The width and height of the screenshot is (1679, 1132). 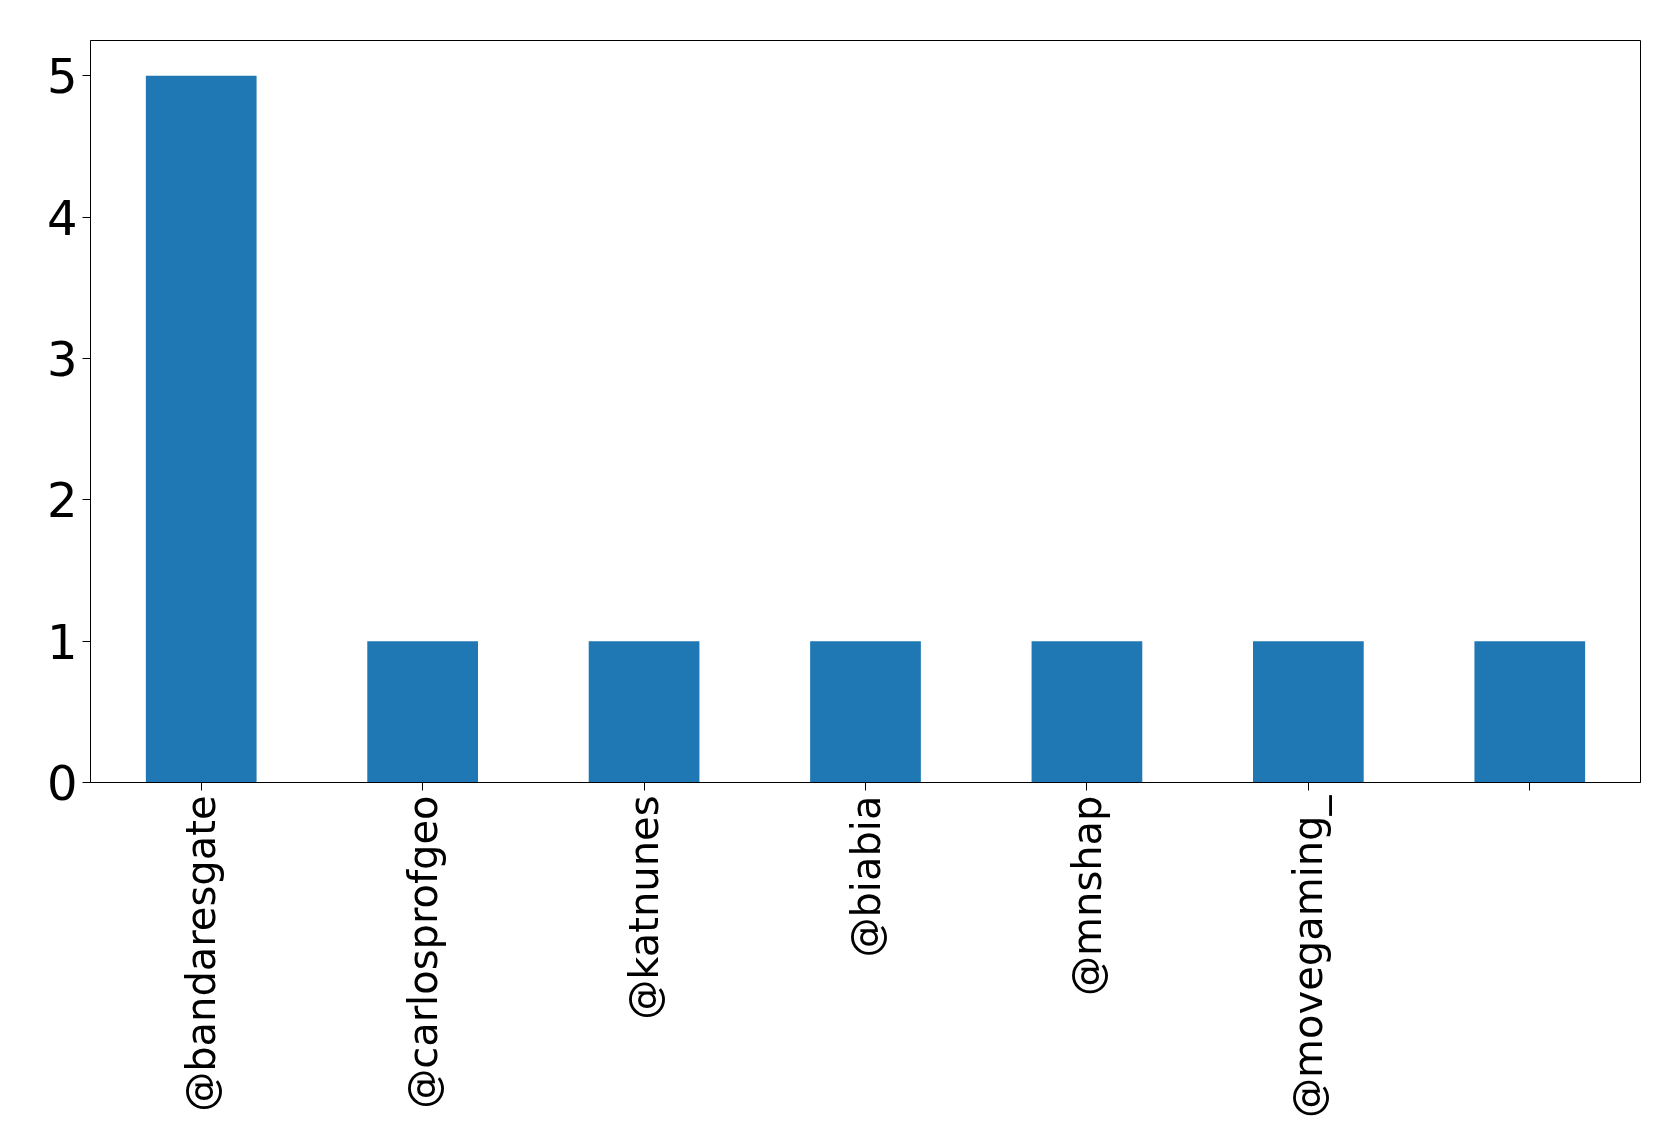 What do you see at coordinates (62, 641) in the screenshot?
I see `y-tick-label: 1` at bounding box center [62, 641].